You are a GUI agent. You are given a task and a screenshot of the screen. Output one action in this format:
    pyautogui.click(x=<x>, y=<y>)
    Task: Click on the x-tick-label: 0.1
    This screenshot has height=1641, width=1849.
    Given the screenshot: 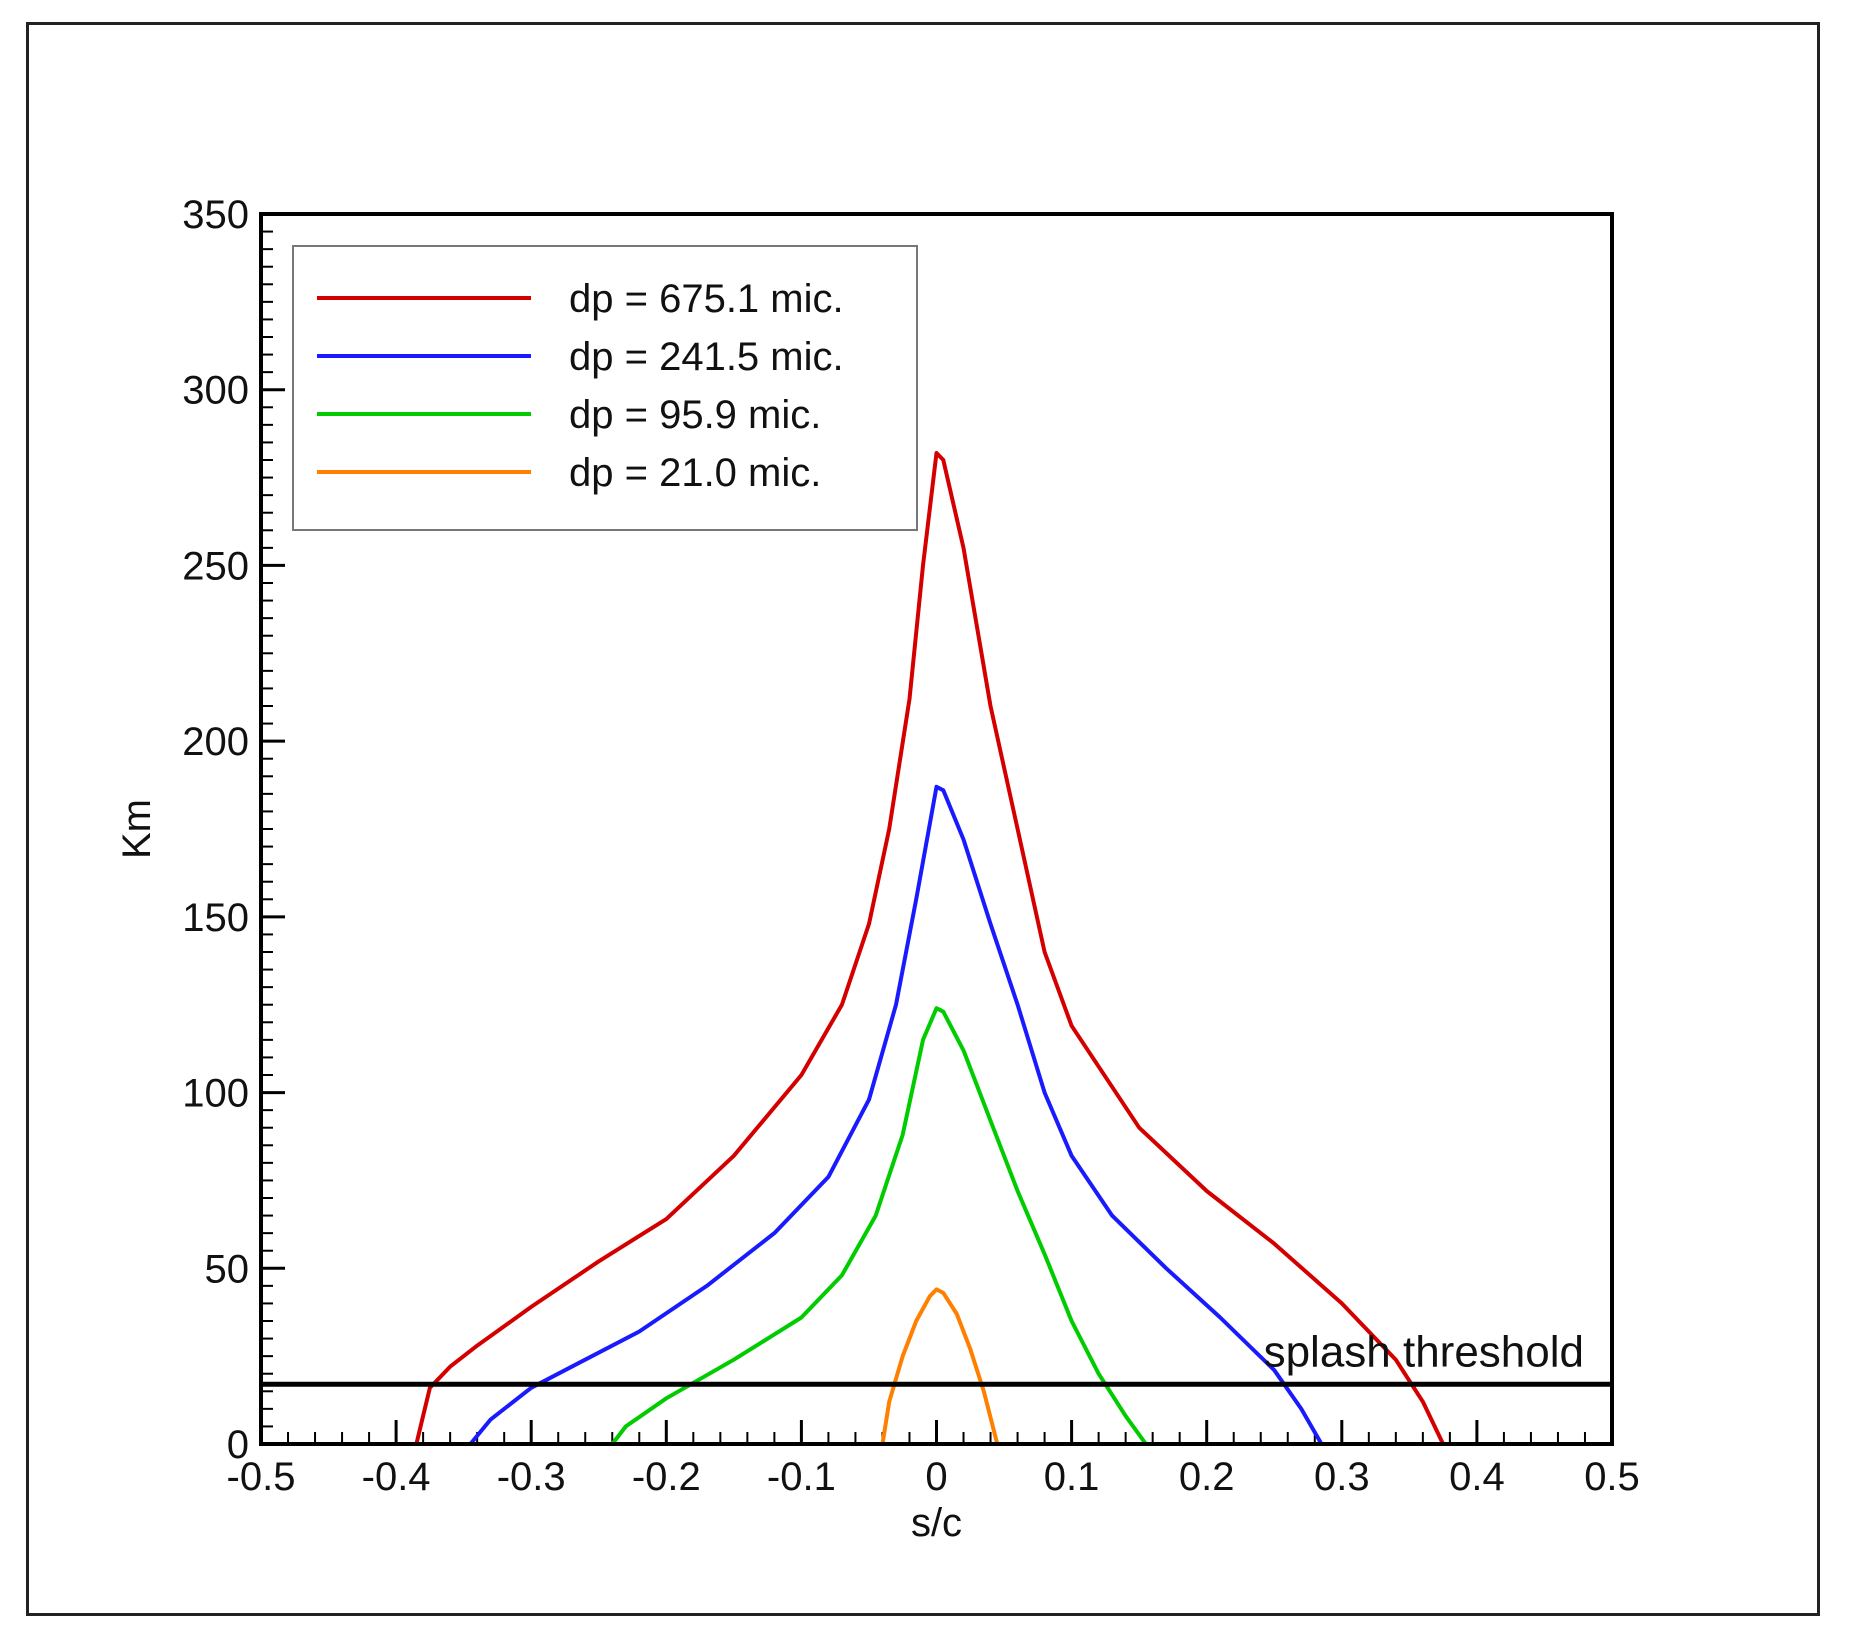 What is the action you would take?
    pyautogui.click(x=1072, y=1477)
    